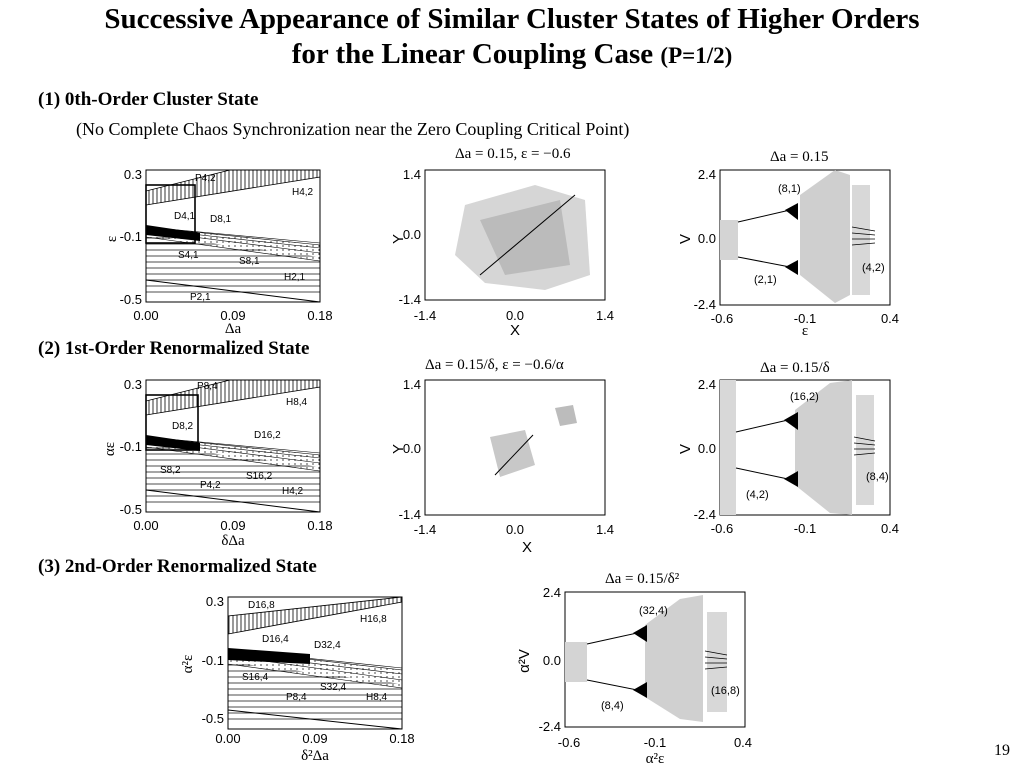 The image size is (1024, 768). I want to click on y-axis-label: αε, so click(110, 449).